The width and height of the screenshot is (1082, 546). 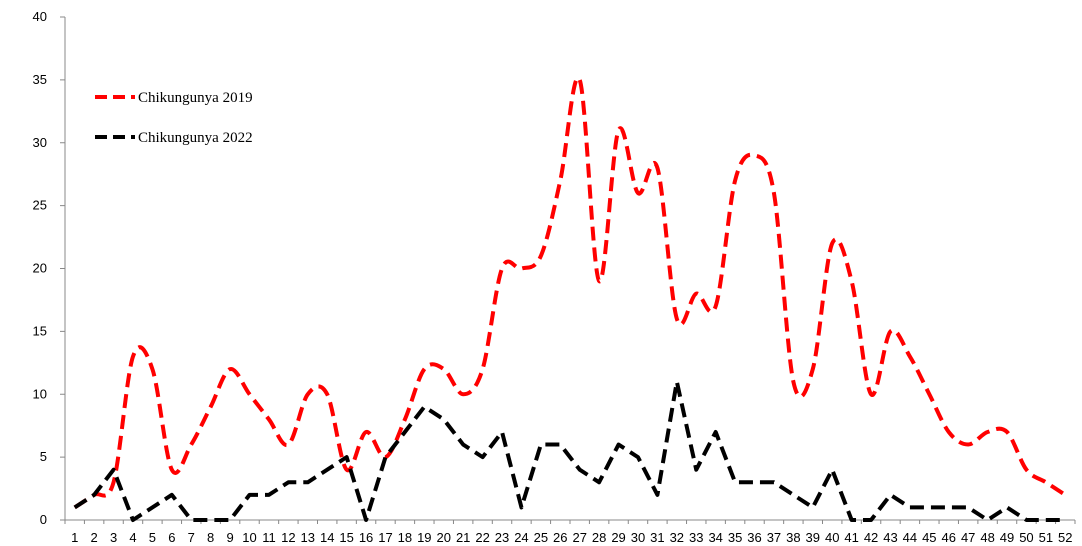 I want to click on x-tick-label: 34, so click(x=715, y=537).